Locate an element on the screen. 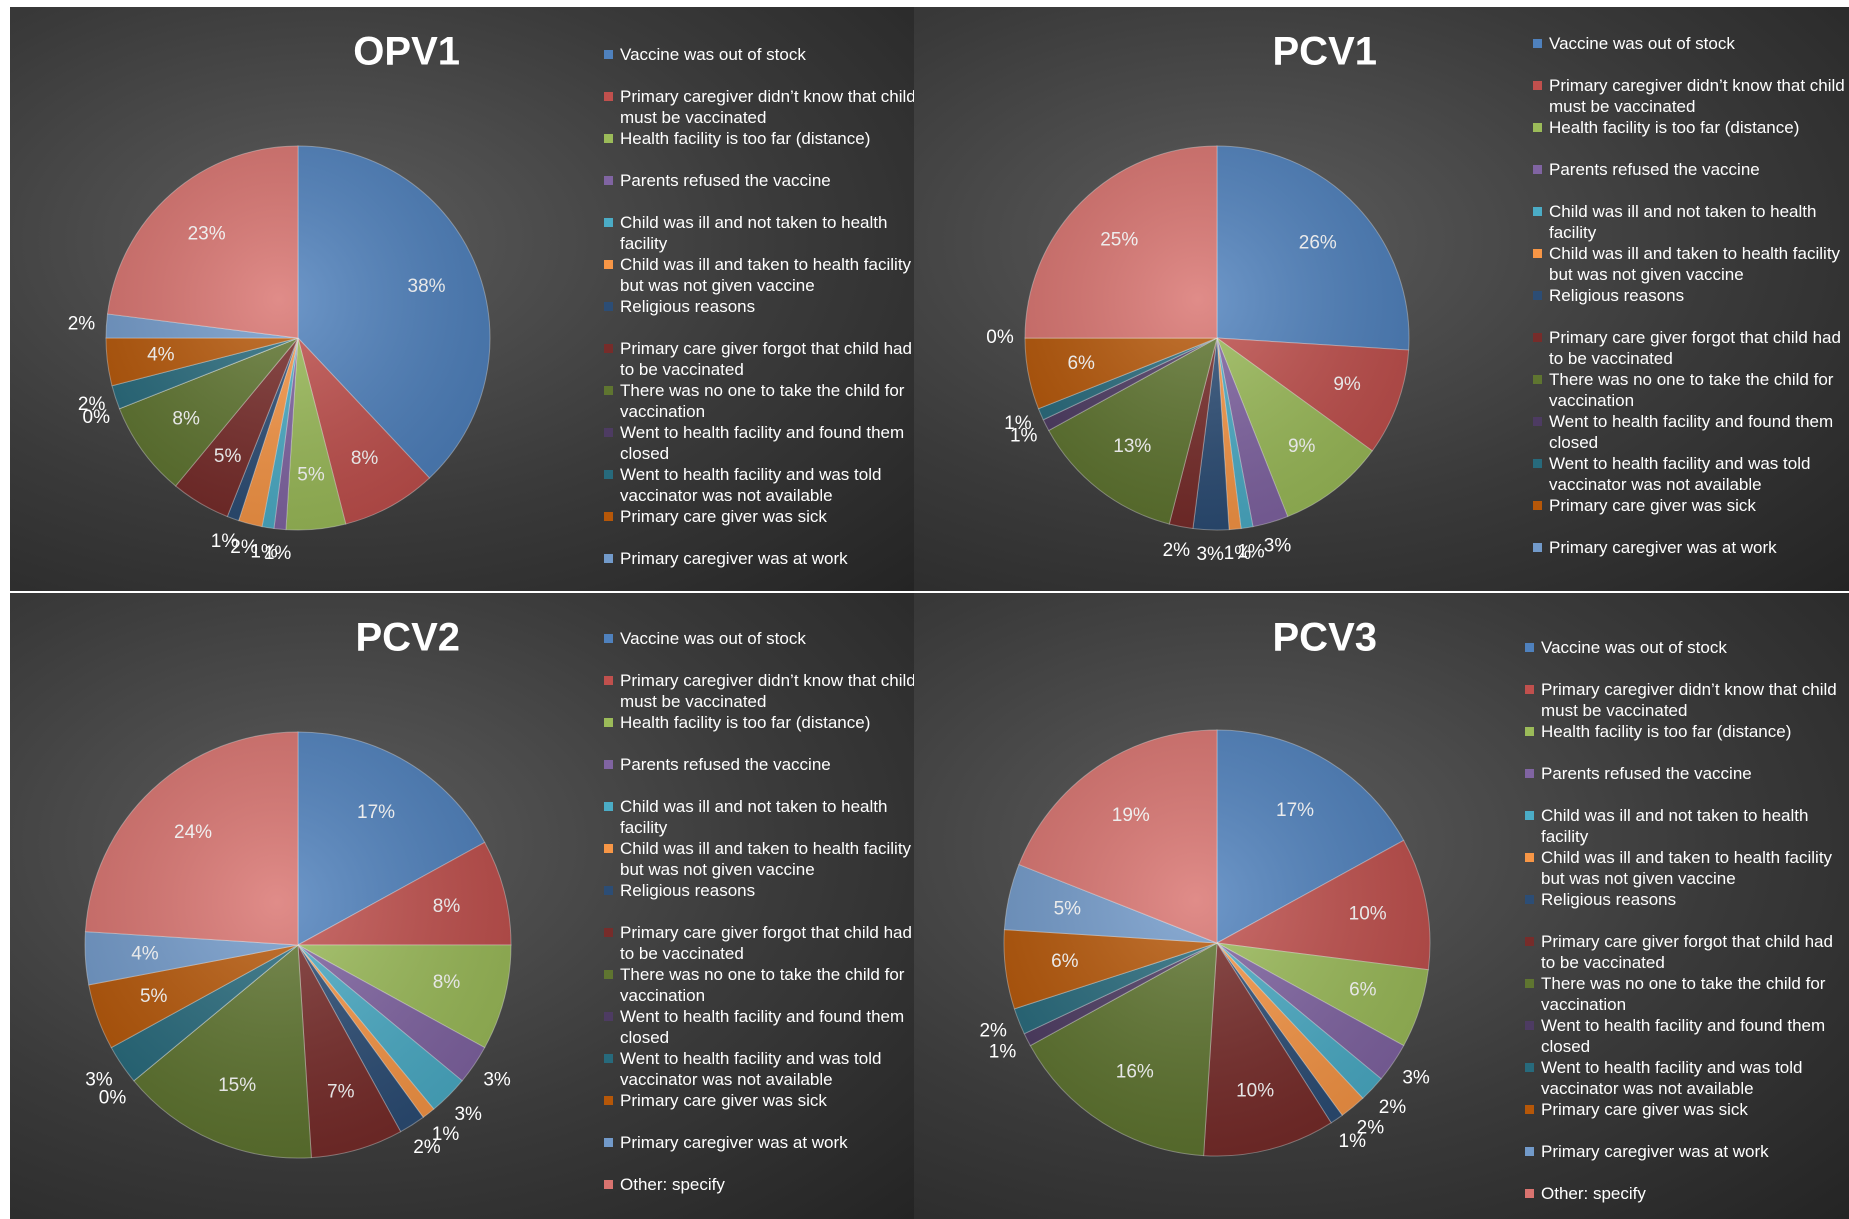  chart-title: PCV1 is located at coordinates (1325, 52).